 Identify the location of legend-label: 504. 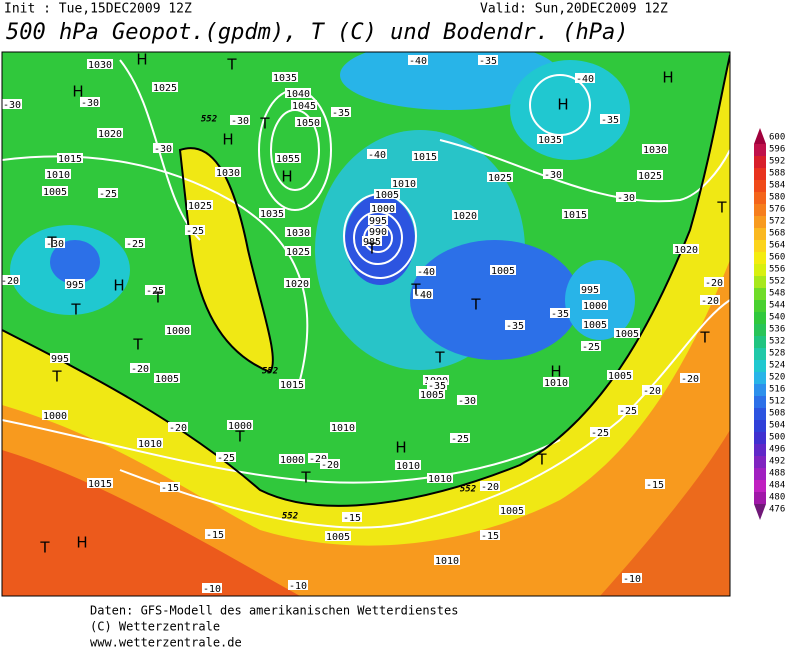
(777, 426).